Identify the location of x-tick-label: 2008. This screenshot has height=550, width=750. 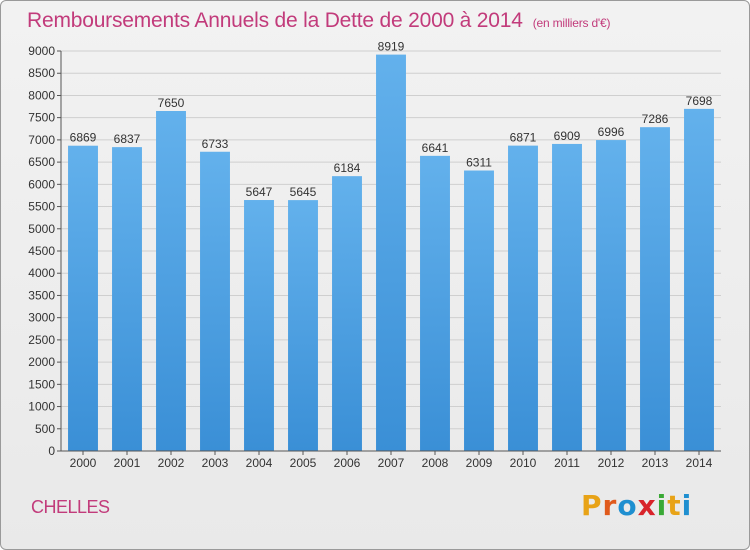
(435, 463).